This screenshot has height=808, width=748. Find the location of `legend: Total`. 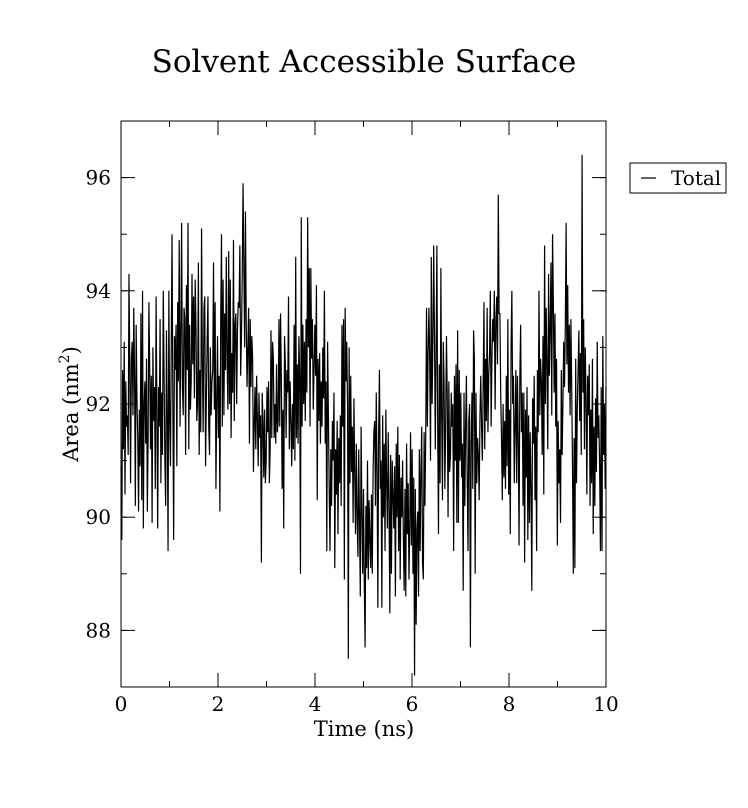

legend: Total is located at coordinates (678, 178).